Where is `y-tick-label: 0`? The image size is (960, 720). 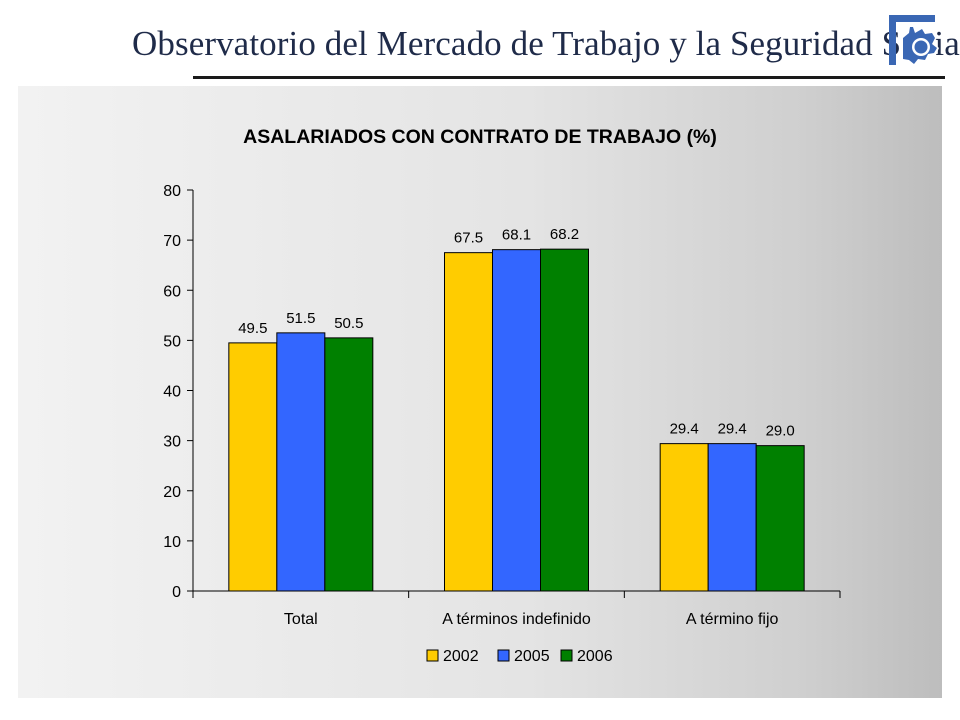
y-tick-label: 0 is located at coordinates (176, 592).